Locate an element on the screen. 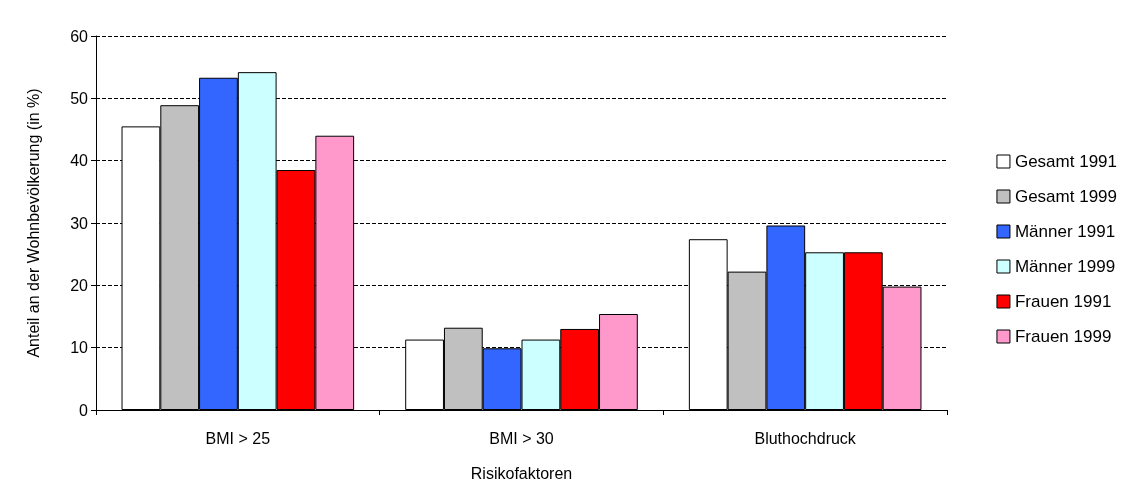 The height and width of the screenshot is (498, 1135). y-tick-label: 60 is located at coordinates (79, 36).